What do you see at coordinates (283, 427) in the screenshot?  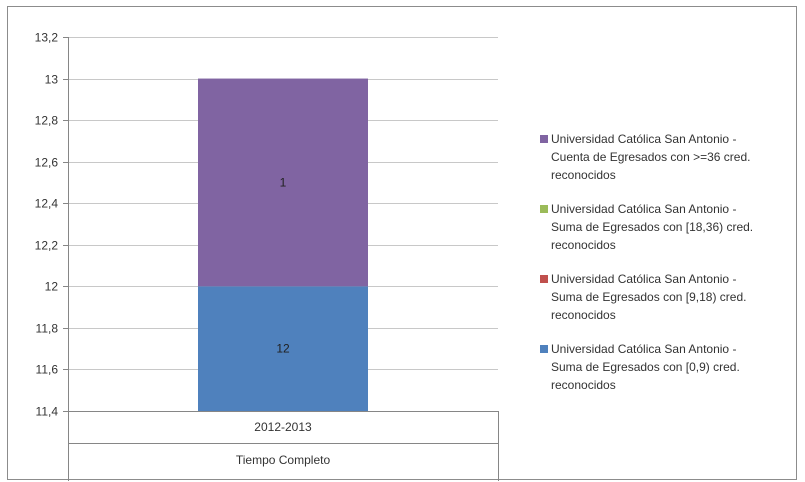 I see `x-category-label: 2012-2013` at bounding box center [283, 427].